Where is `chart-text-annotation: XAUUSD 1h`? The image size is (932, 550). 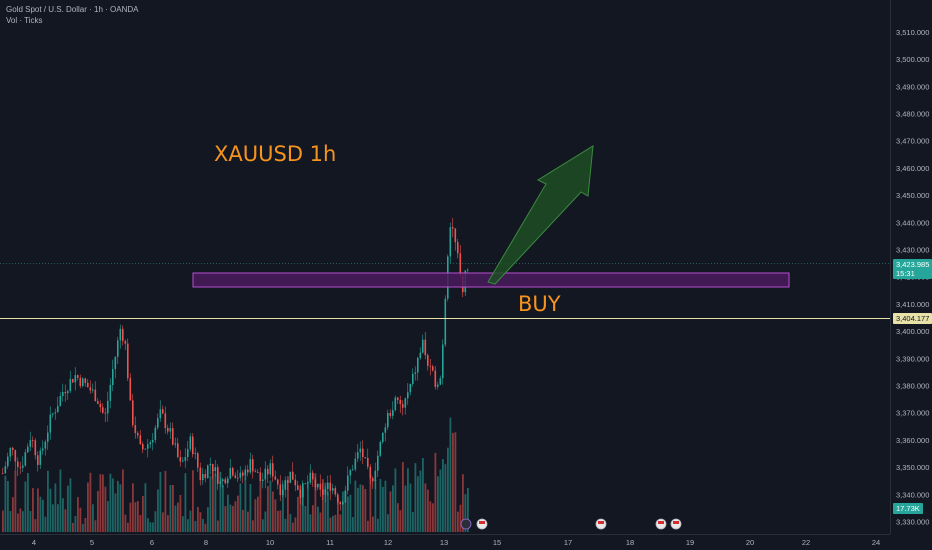 chart-text-annotation: XAUUSD 1h is located at coordinates (275, 154).